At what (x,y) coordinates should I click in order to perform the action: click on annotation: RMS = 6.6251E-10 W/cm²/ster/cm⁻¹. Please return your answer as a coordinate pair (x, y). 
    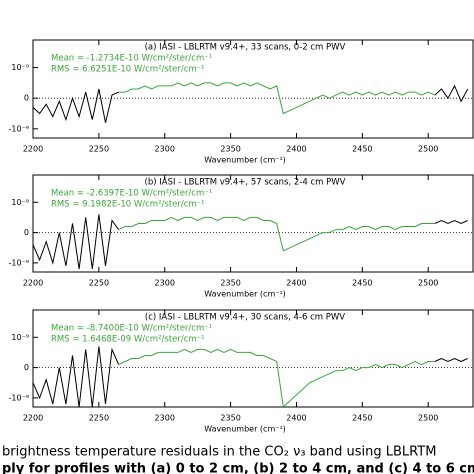
    Looking at the image, I should click on (128, 70).